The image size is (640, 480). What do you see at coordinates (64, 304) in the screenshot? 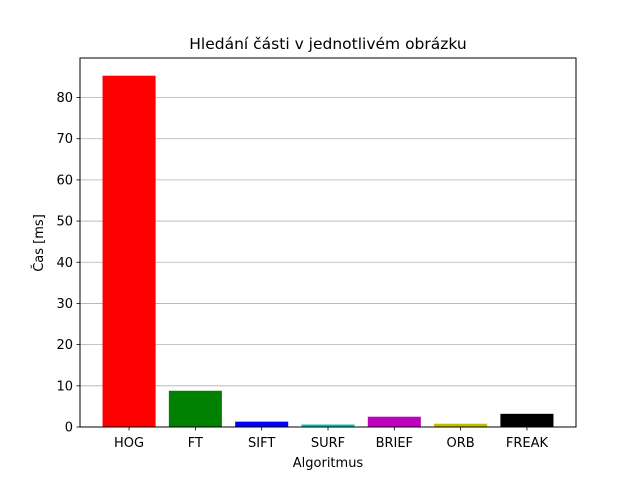
I see `y-tick-label-30: 30` at bounding box center [64, 304].